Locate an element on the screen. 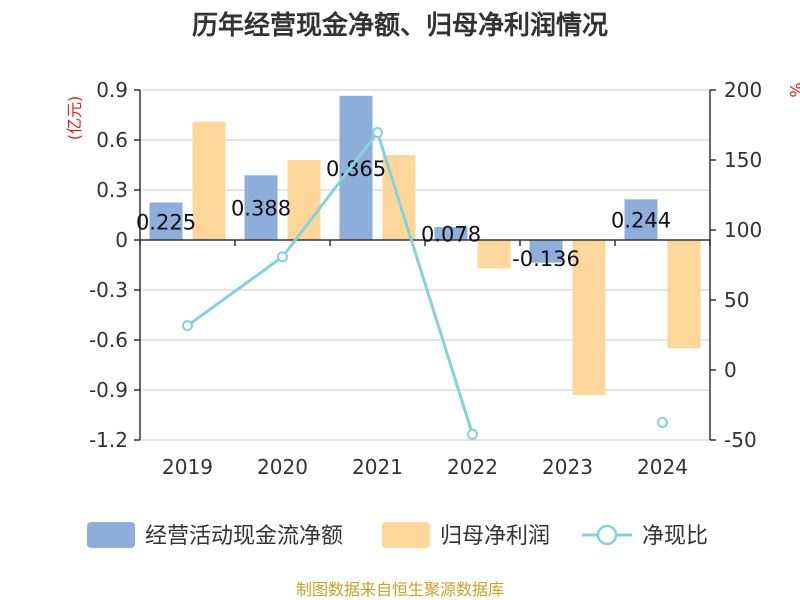  right-tick-label: -50 is located at coordinates (740, 440).